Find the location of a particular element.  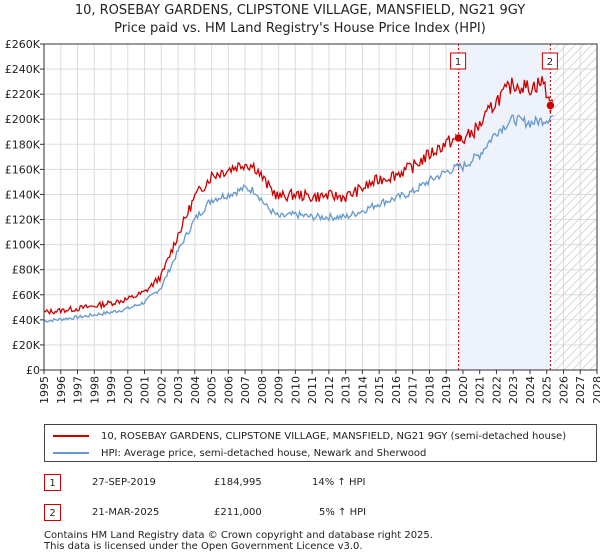

x-tick-label: 2024 is located at coordinates (530, 390).